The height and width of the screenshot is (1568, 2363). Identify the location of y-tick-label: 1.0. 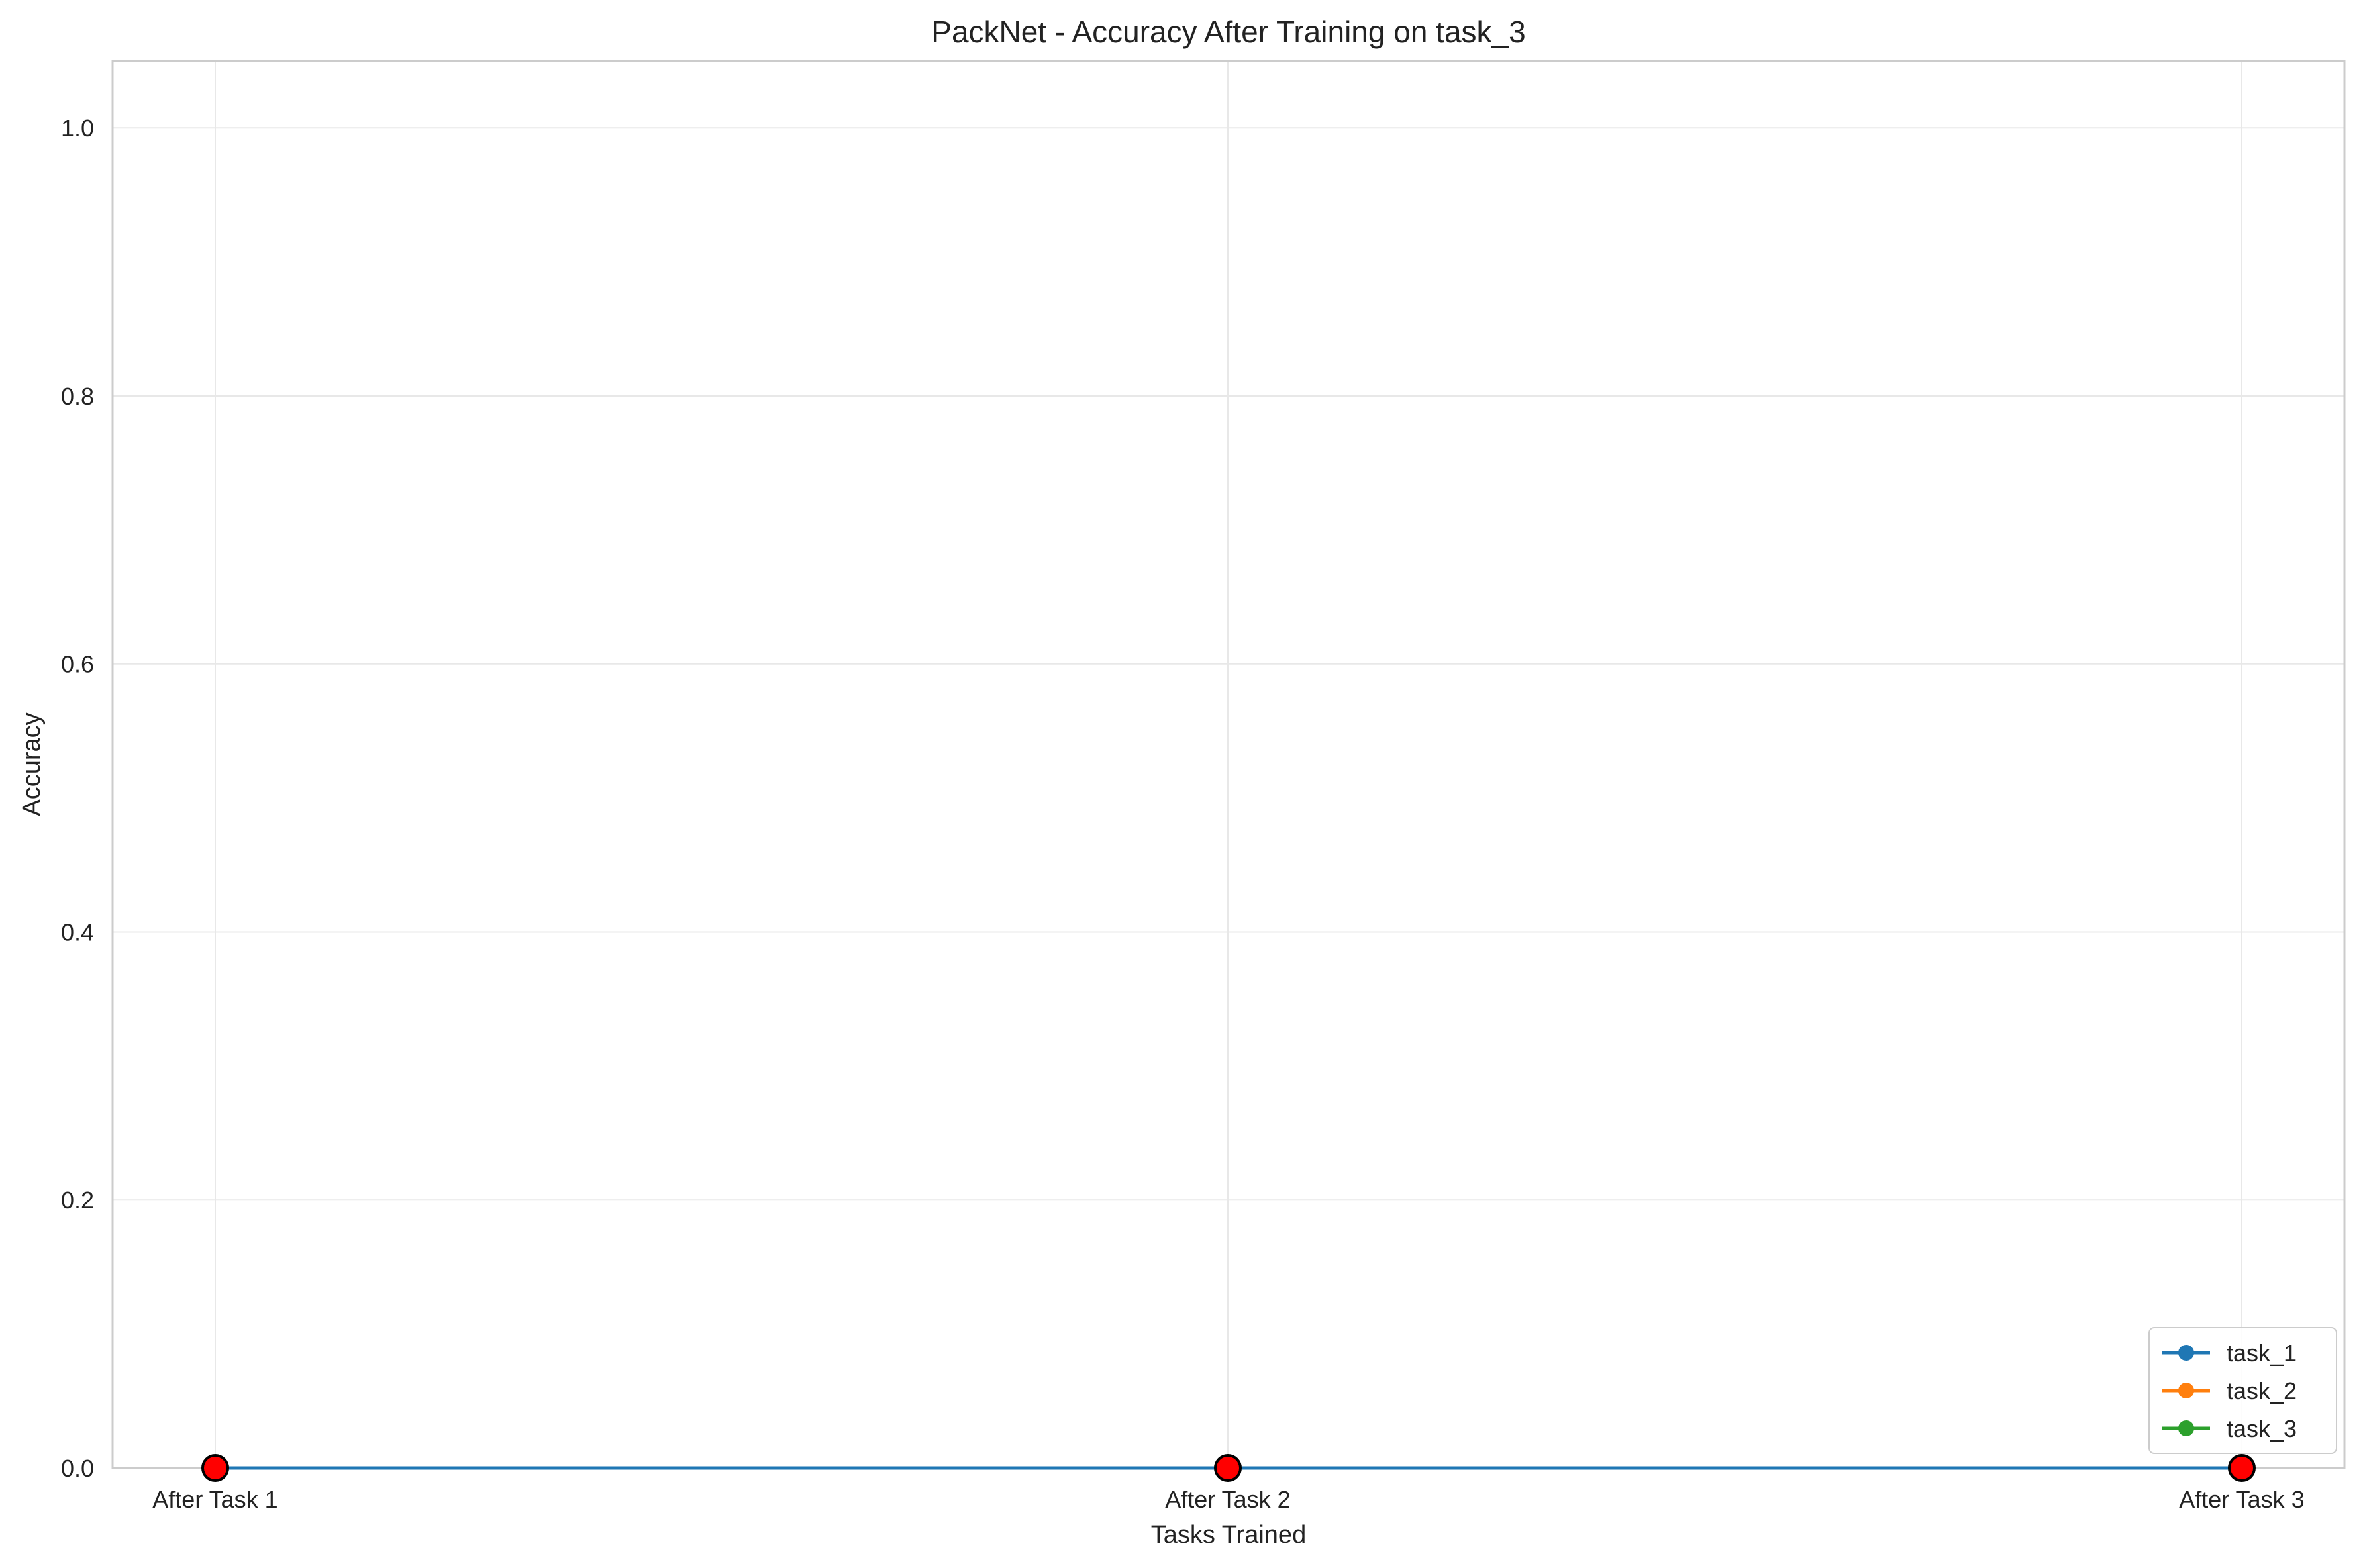
(77, 128).